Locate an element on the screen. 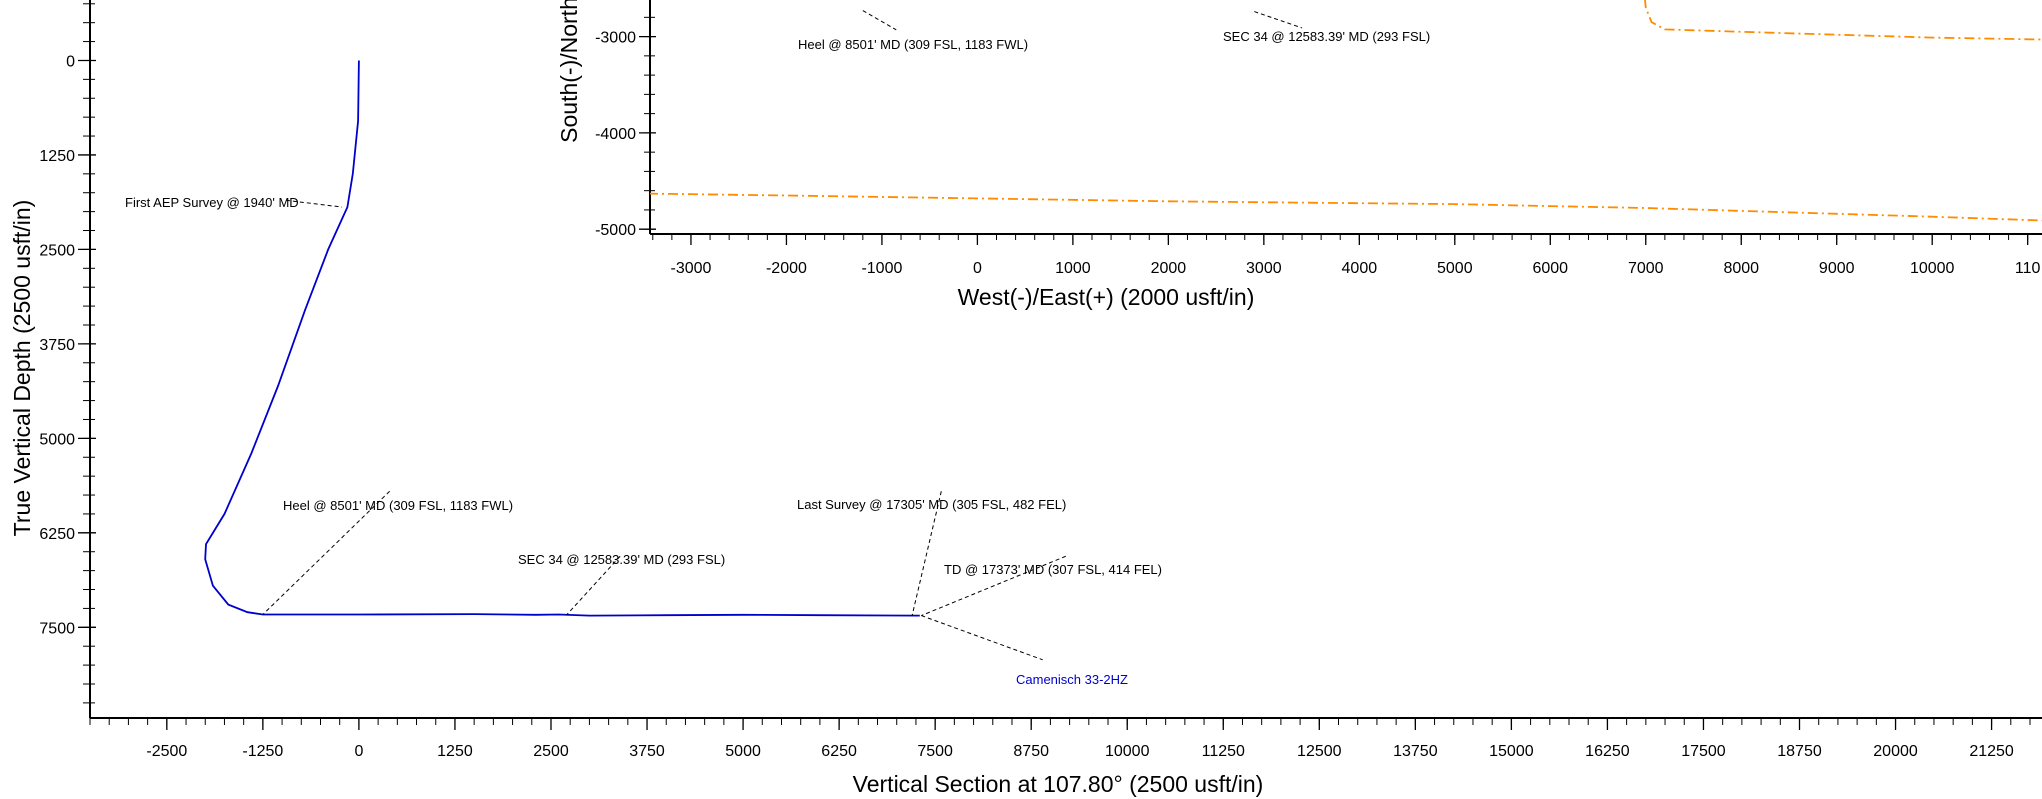  annotation-label: First AEP Survey @ 1940' MD is located at coordinates (212, 202).